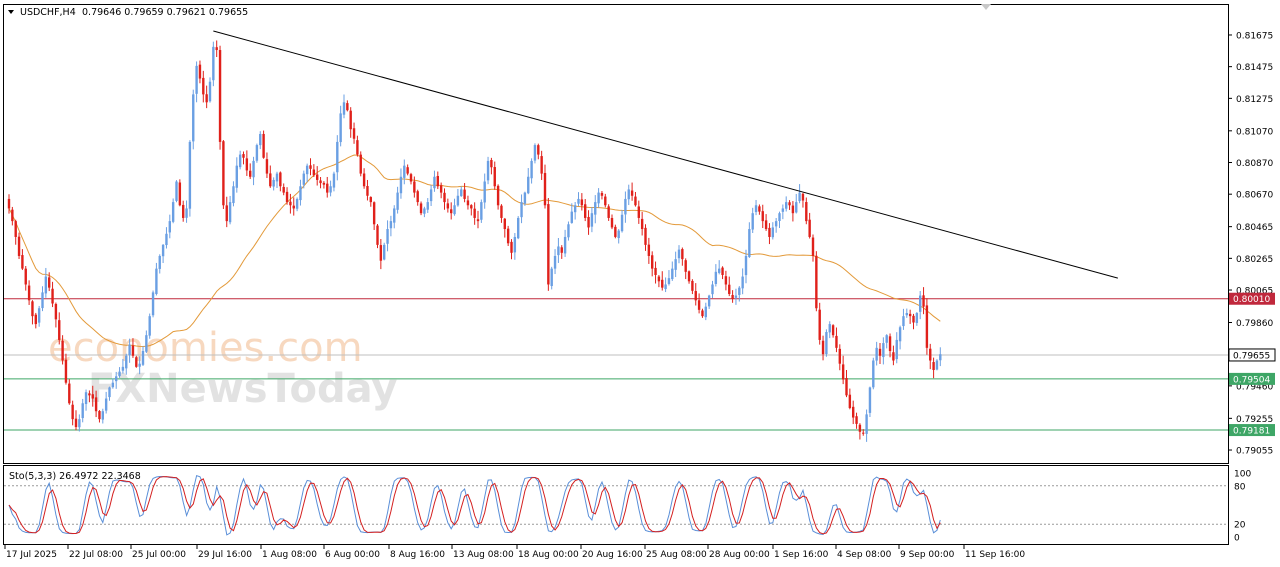 The width and height of the screenshot is (1280, 567). What do you see at coordinates (1252, 430) in the screenshot?
I see `support-level-tag` at bounding box center [1252, 430].